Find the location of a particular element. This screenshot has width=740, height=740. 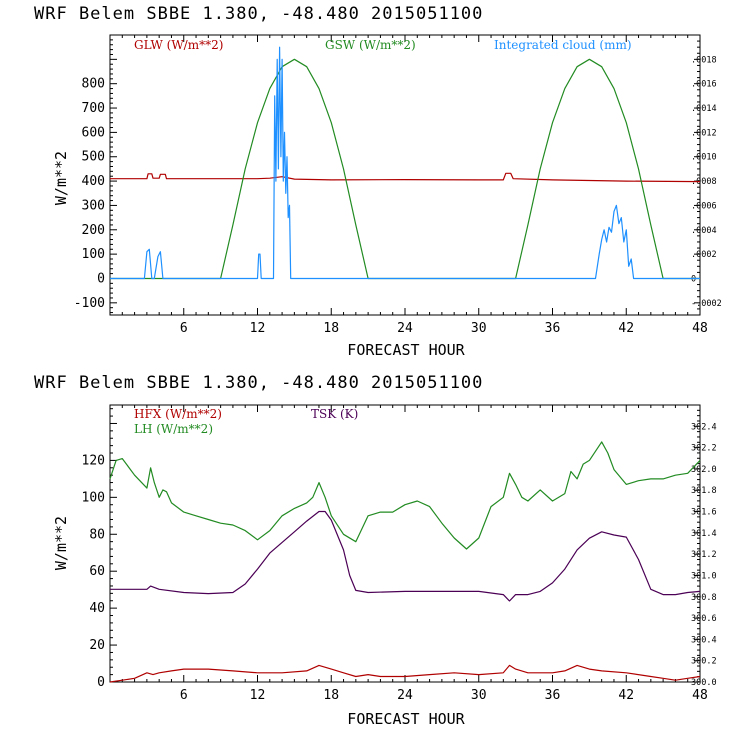

right-tick-label: 302.0 is located at coordinates (704, 470).